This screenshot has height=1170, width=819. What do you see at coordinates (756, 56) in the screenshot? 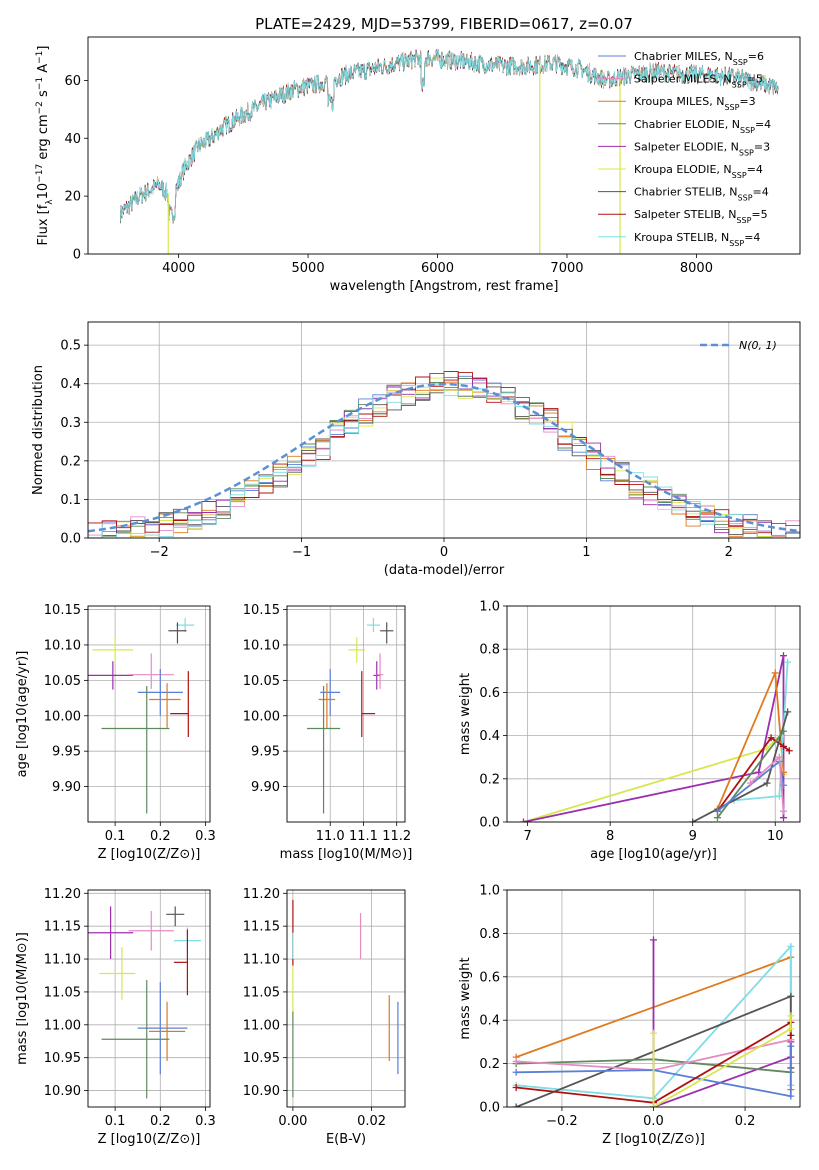
I see `legend-n: =6` at bounding box center [756, 56].